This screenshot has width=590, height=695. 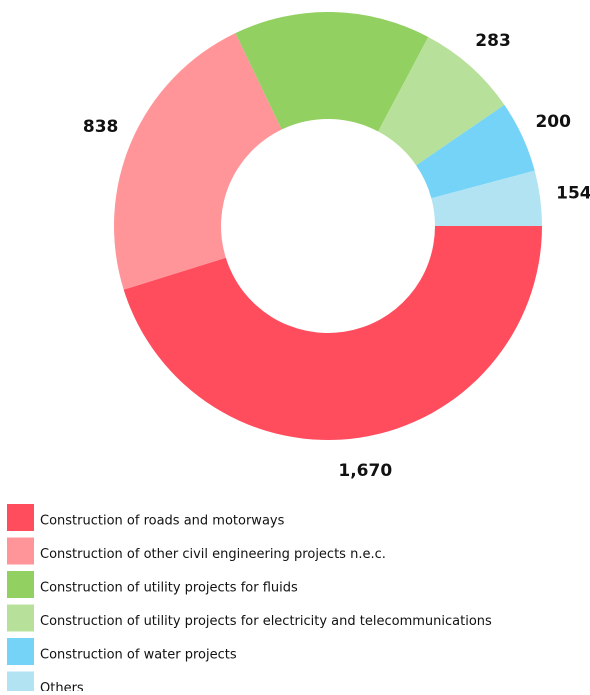 What do you see at coordinates (493, 41) in the screenshot?
I see `value-label: 283` at bounding box center [493, 41].